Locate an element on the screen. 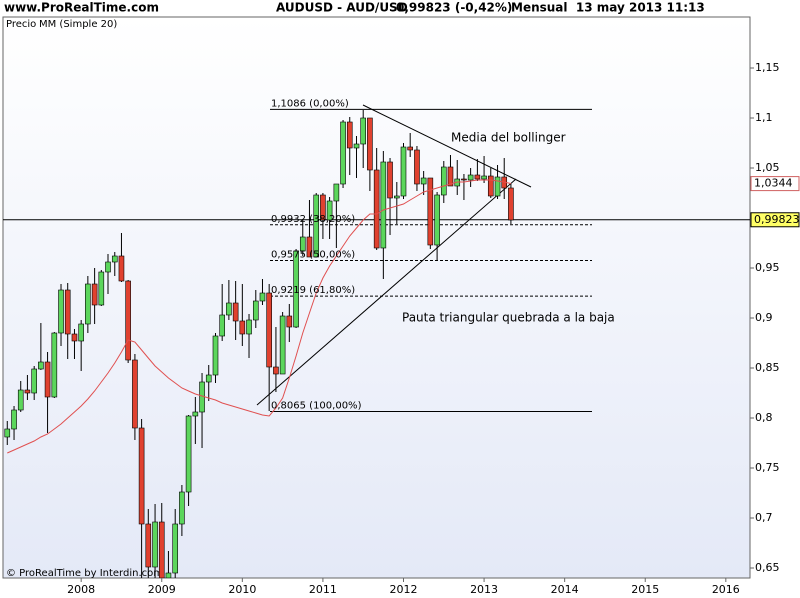 This screenshot has height=598, width=800. y-tick-label: 0,65 is located at coordinates (767, 567).